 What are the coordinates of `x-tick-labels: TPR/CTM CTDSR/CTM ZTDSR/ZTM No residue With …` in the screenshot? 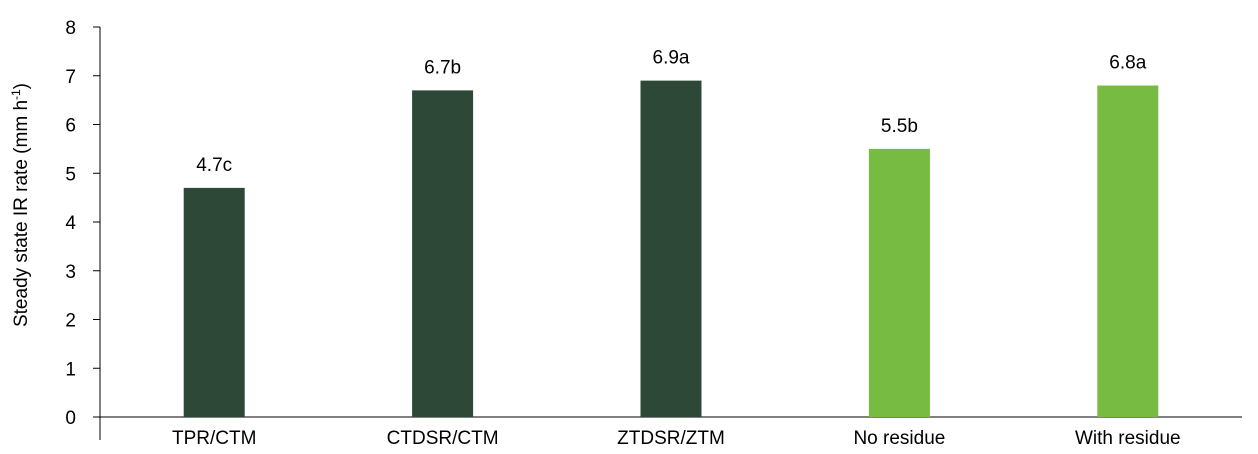 It's located at (676, 438).